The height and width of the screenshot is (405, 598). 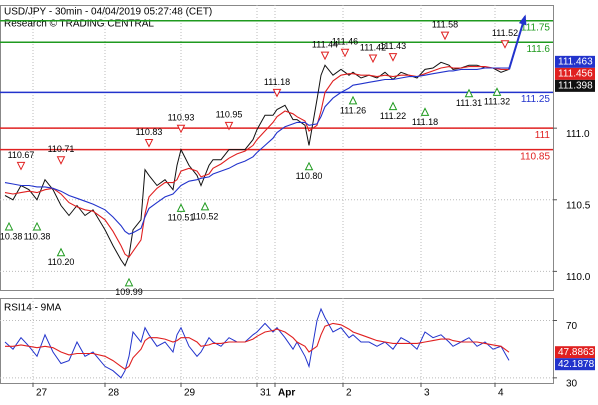 What do you see at coordinates (393, 116) in the screenshot?
I see `low-label: 111.22` at bounding box center [393, 116].